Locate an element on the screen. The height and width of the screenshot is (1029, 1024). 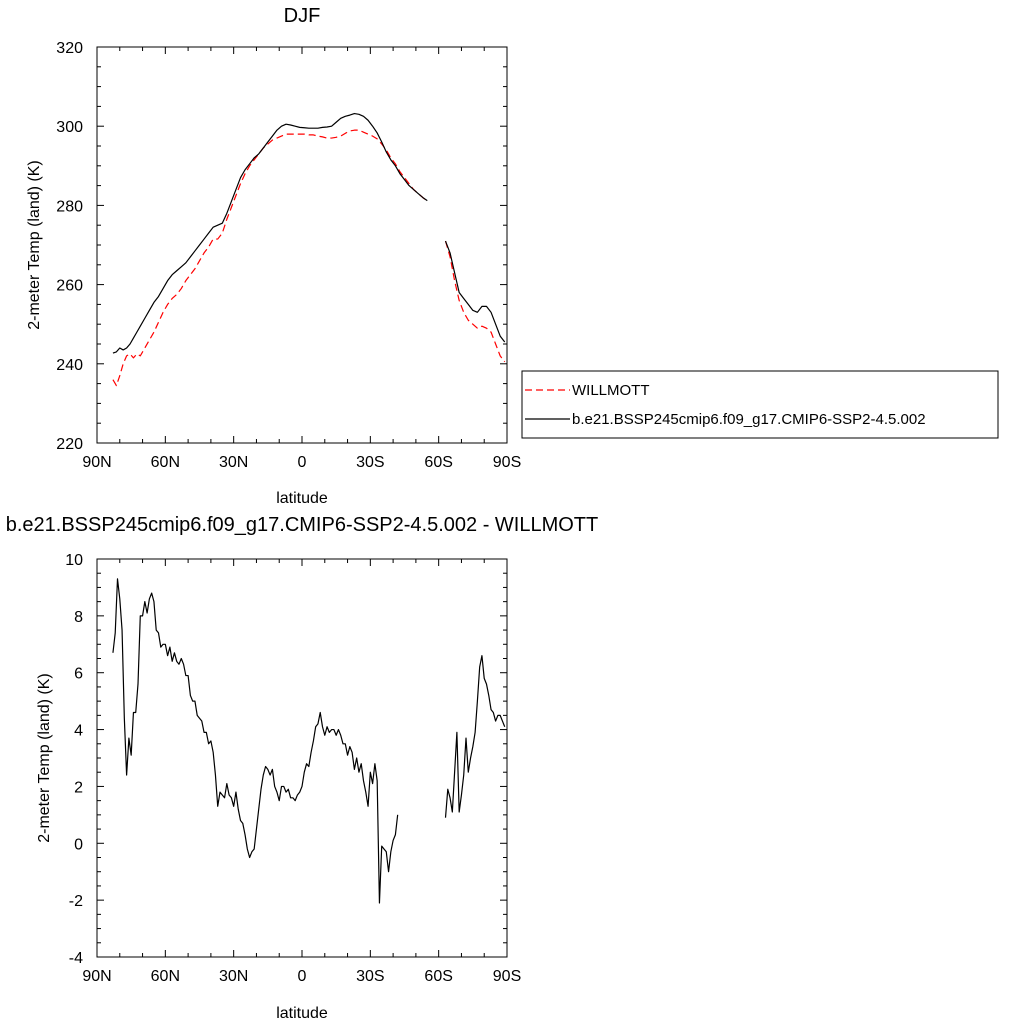
panel-title: DJF is located at coordinates (302, 16).